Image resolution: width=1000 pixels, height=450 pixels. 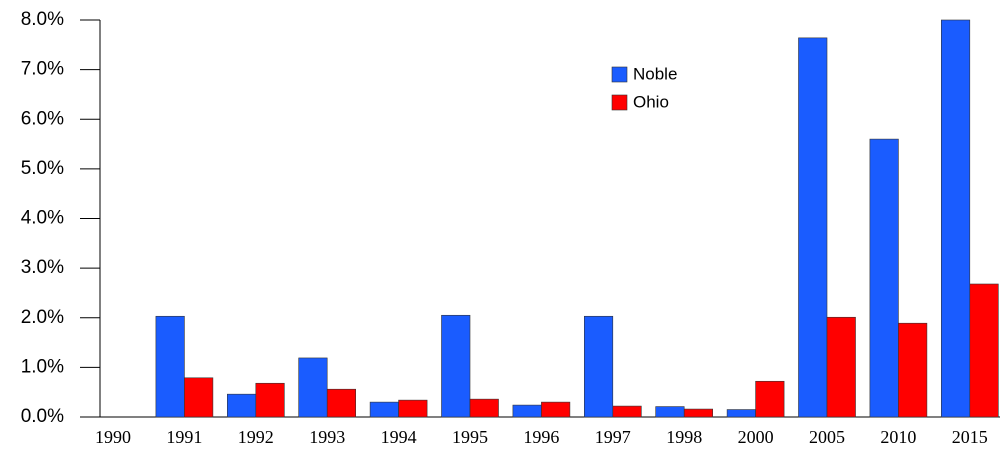 What do you see at coordinates (256, 437) in the screenshot?
I see `x-tick-label: 1992` at bounding box center [256, 437].